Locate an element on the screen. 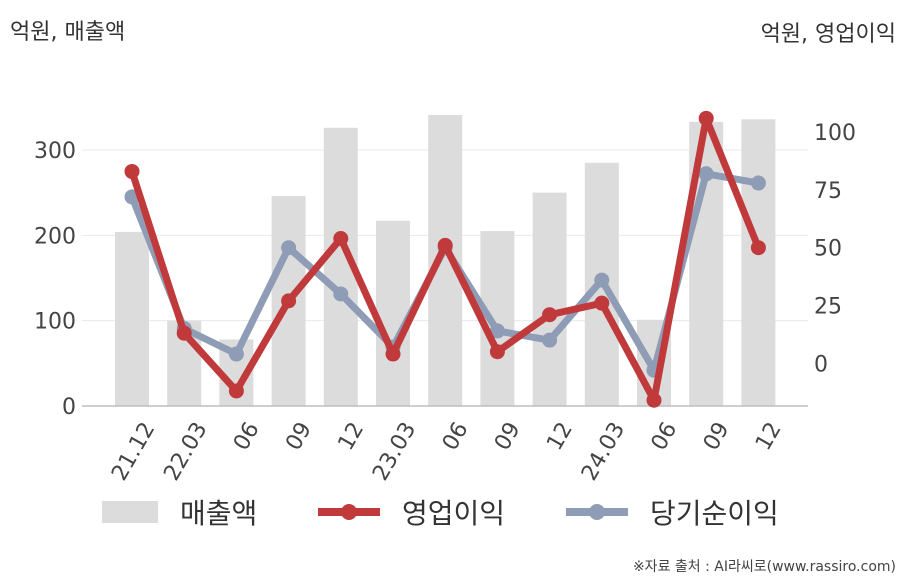 This screenshot has height=580, width=908. legend-item-net-income: 당기순이익 is located at coordinates (672, 512).